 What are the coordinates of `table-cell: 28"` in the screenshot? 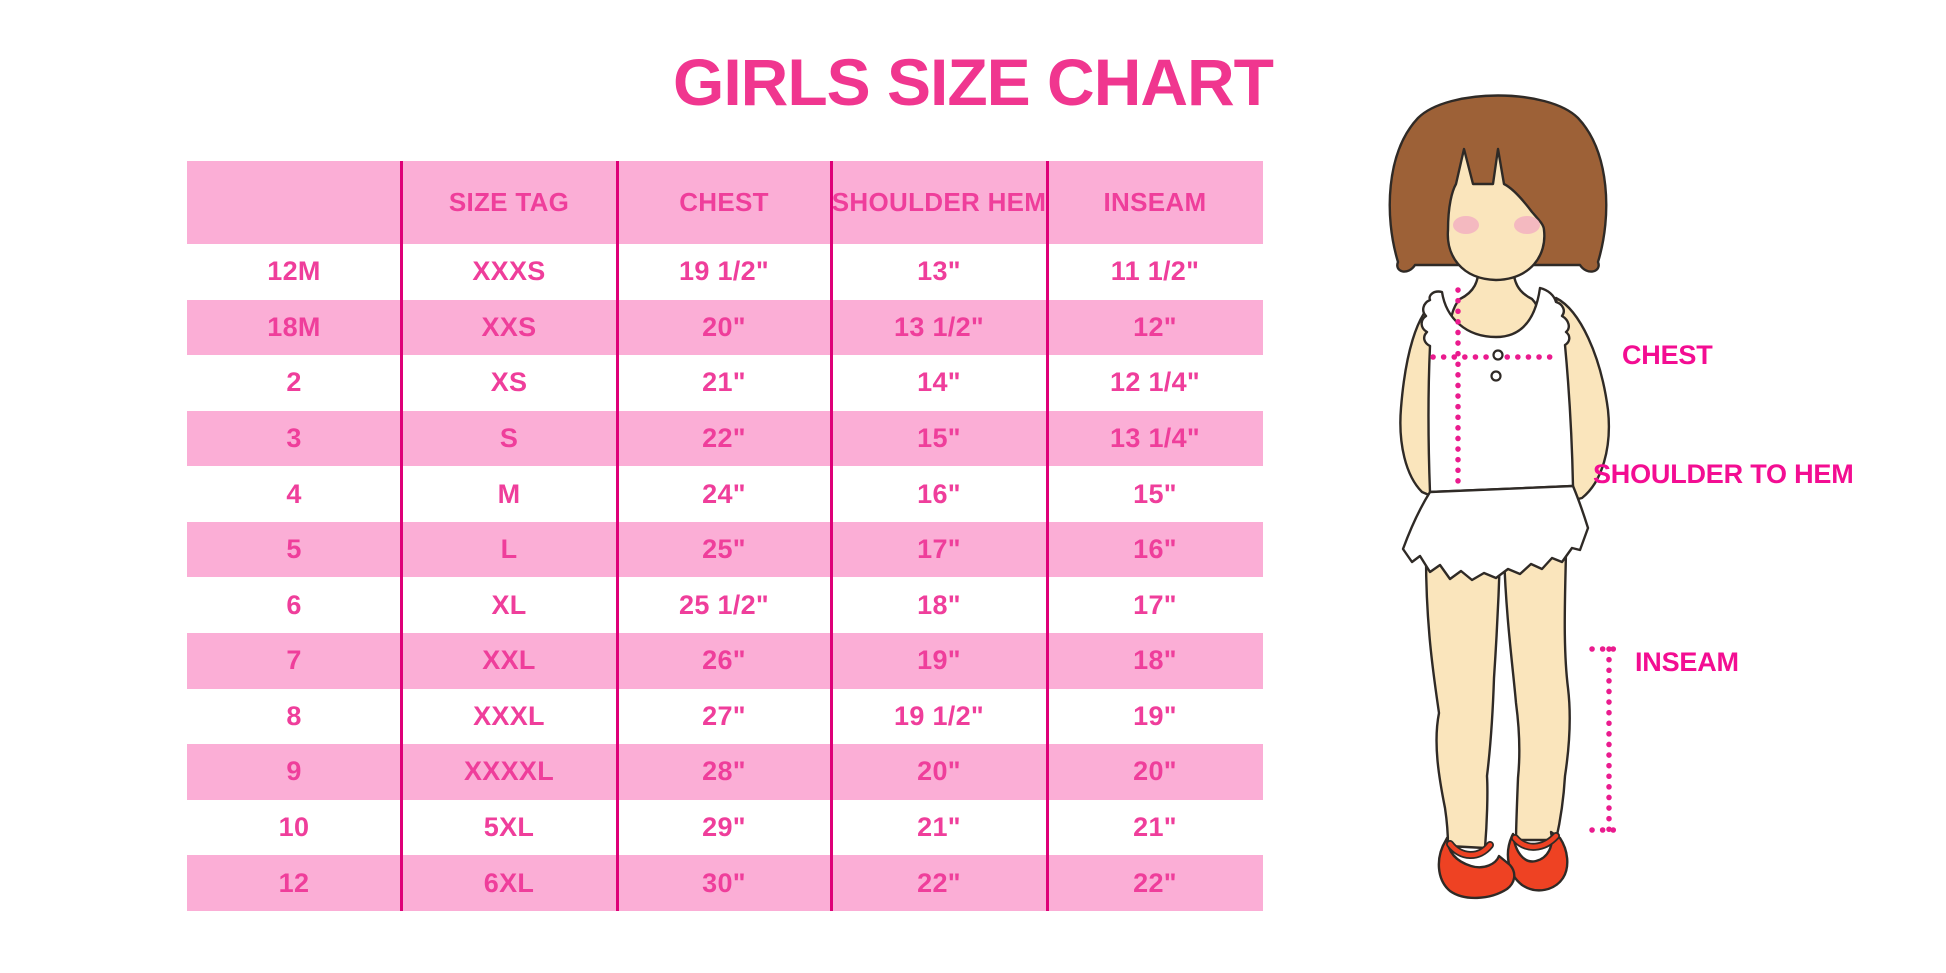 It's located at (724, 771).